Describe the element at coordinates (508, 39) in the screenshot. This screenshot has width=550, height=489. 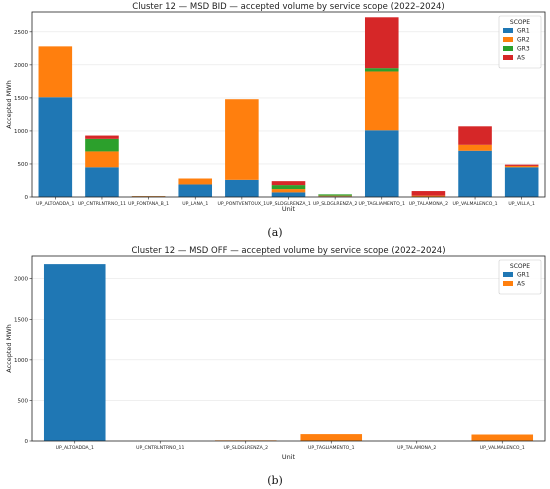
I see `legend-swatch-gr2` at that location.